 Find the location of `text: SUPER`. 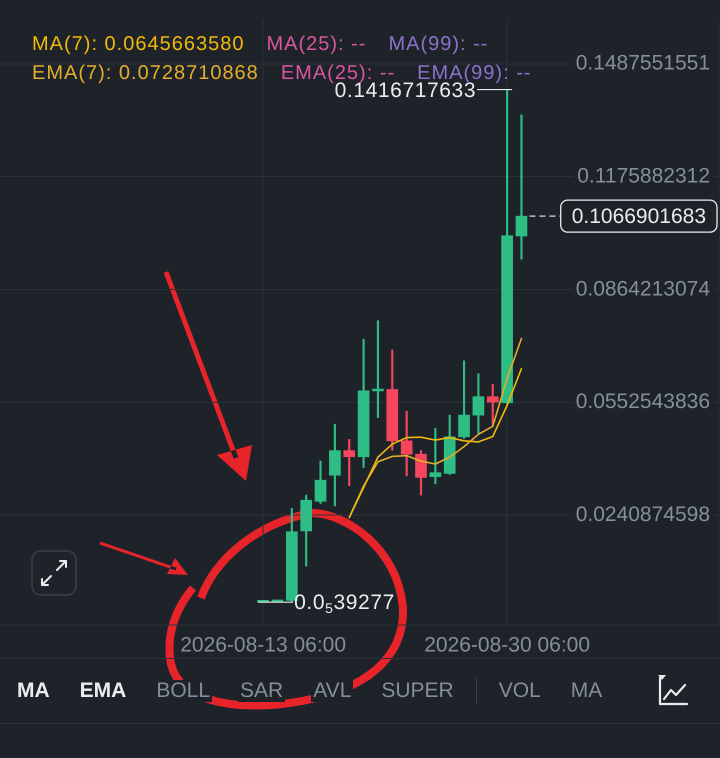

text: SUPER is located at coordinates (417, 690).